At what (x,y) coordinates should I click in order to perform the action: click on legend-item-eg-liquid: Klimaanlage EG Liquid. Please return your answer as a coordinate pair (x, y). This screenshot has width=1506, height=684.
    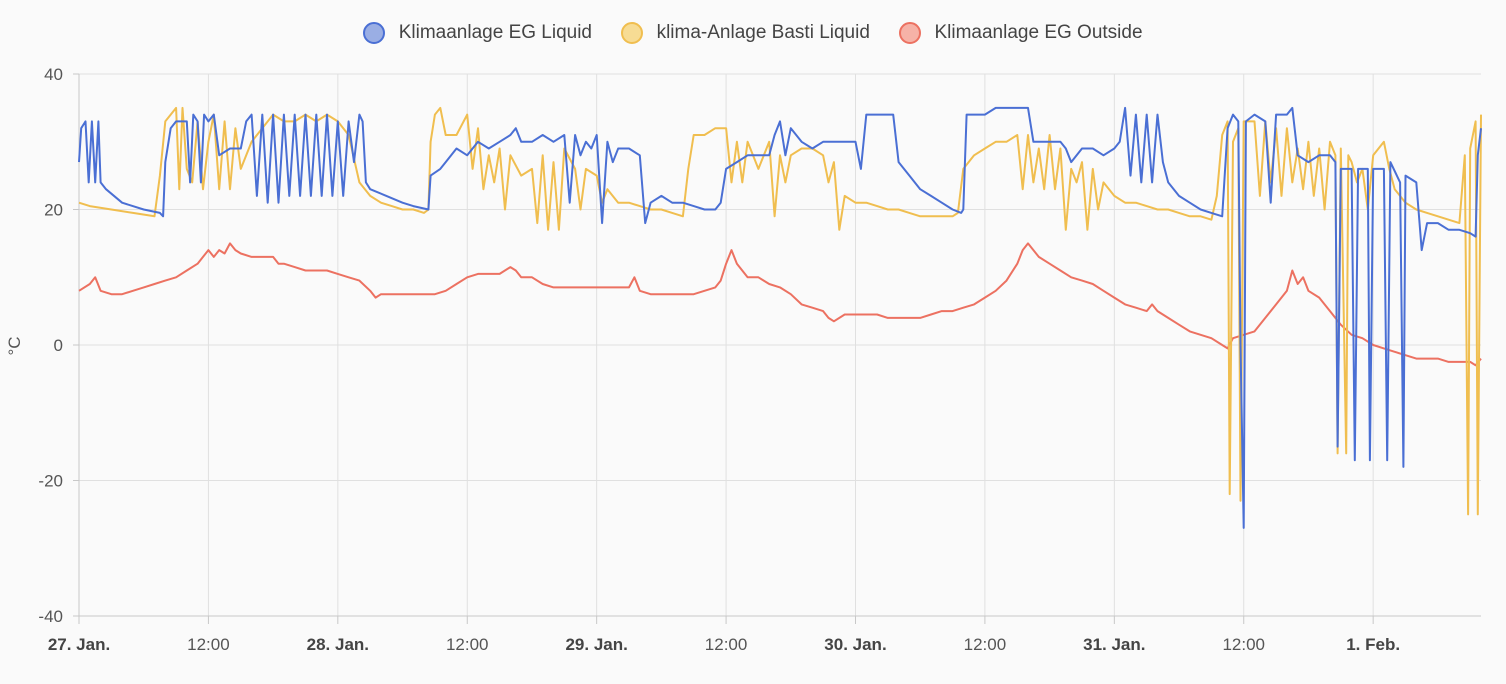
    Looking at the image, I should click on (477, 33).